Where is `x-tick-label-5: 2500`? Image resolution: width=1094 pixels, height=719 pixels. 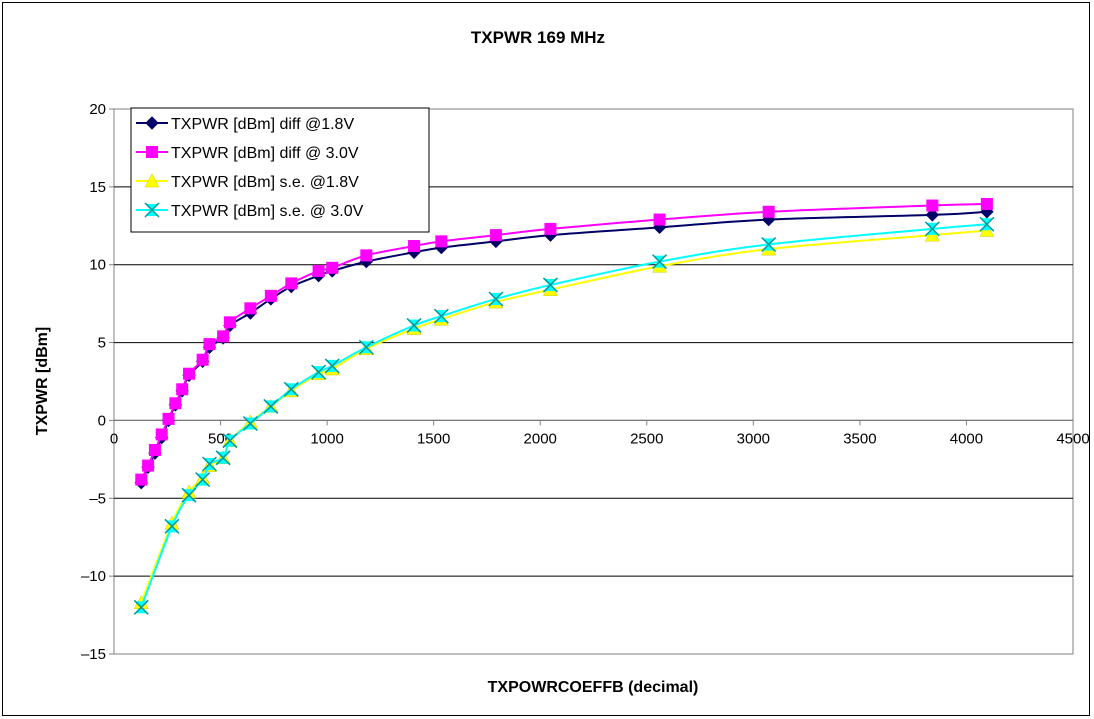 x-tick-label-5: 2500 is located at coordinates (646, 438).